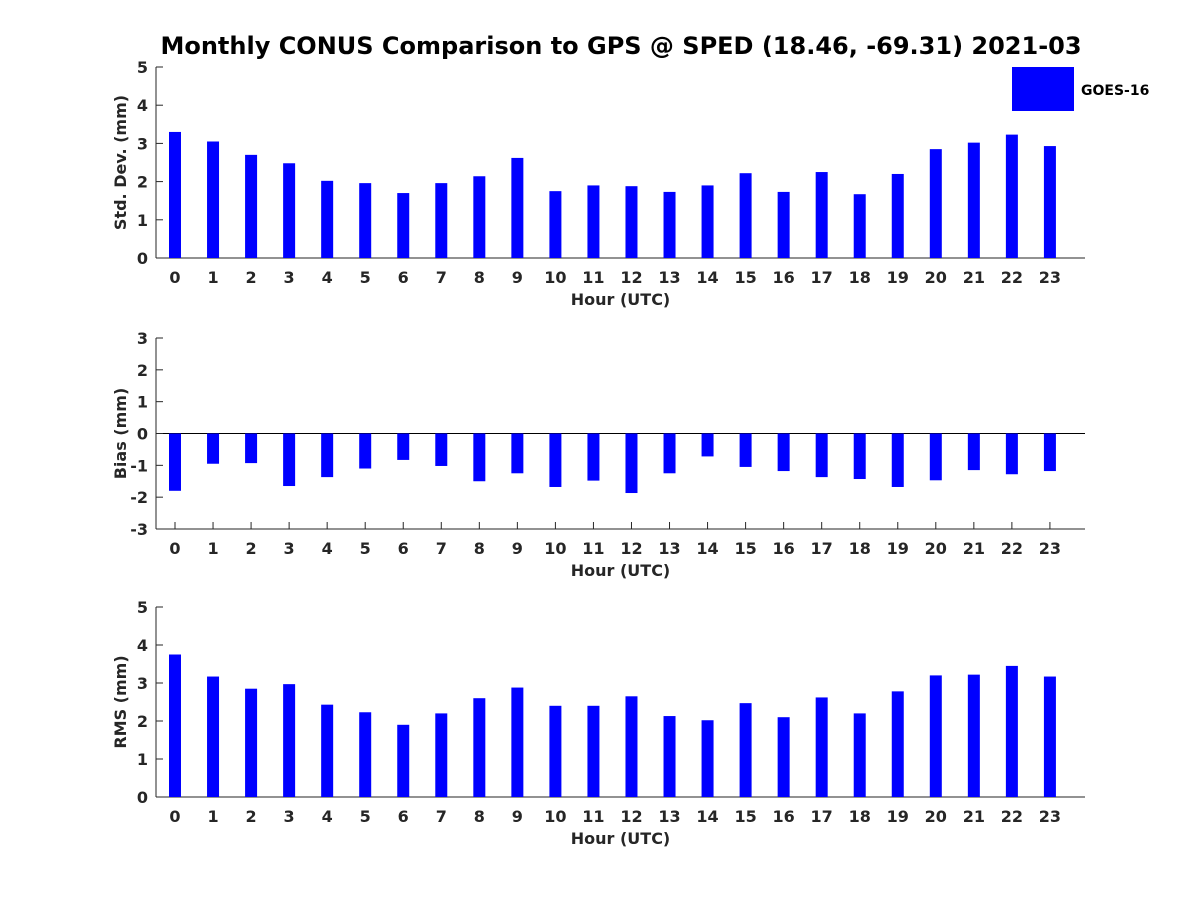 The width and height of the screenshot is (1200, 900). What do you see at coordinates (593, 816) in the screenshot?
I see `rms-x-tick-label: 11` at bounding box center [593, 816].